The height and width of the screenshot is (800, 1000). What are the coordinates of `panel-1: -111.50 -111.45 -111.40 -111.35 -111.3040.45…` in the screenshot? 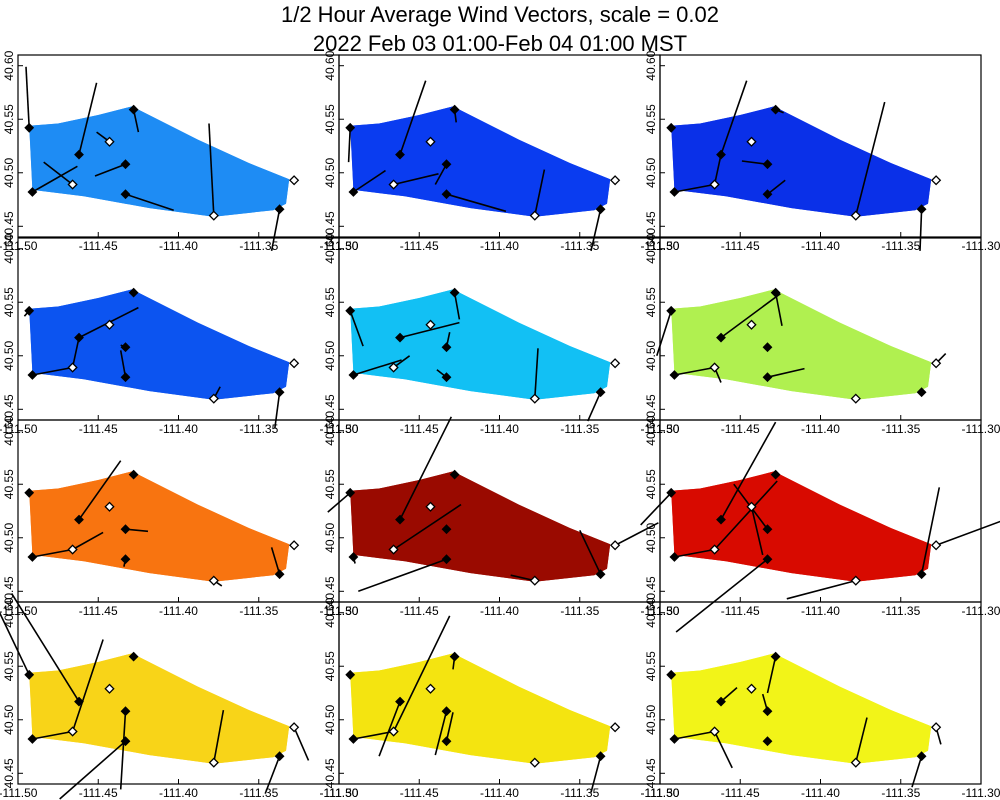 It's located at (179, 151).